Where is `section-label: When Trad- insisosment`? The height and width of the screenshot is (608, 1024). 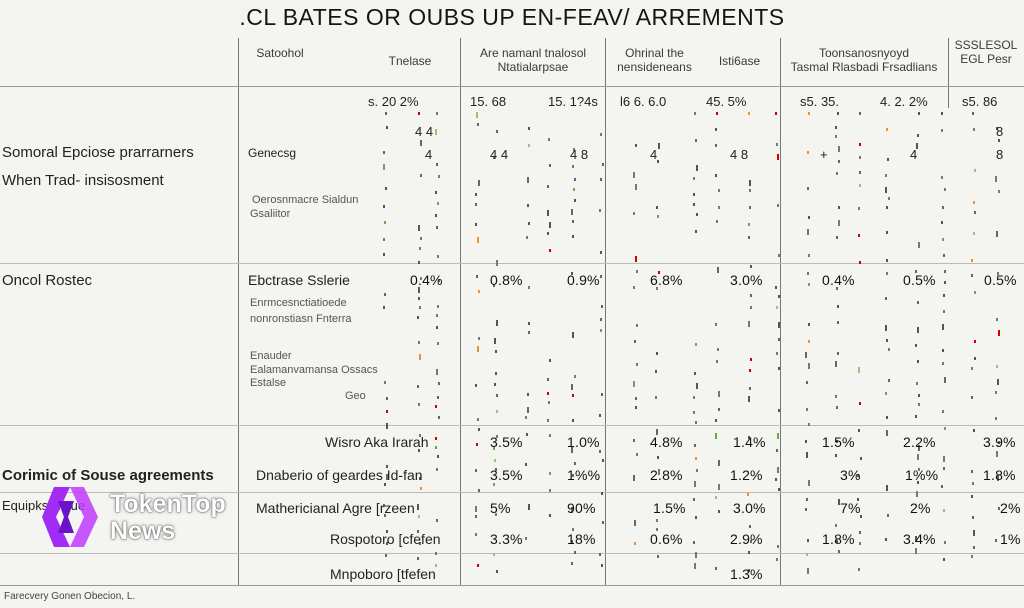
section-label: When Trad- insisosment is located at coordinates (83, 180).